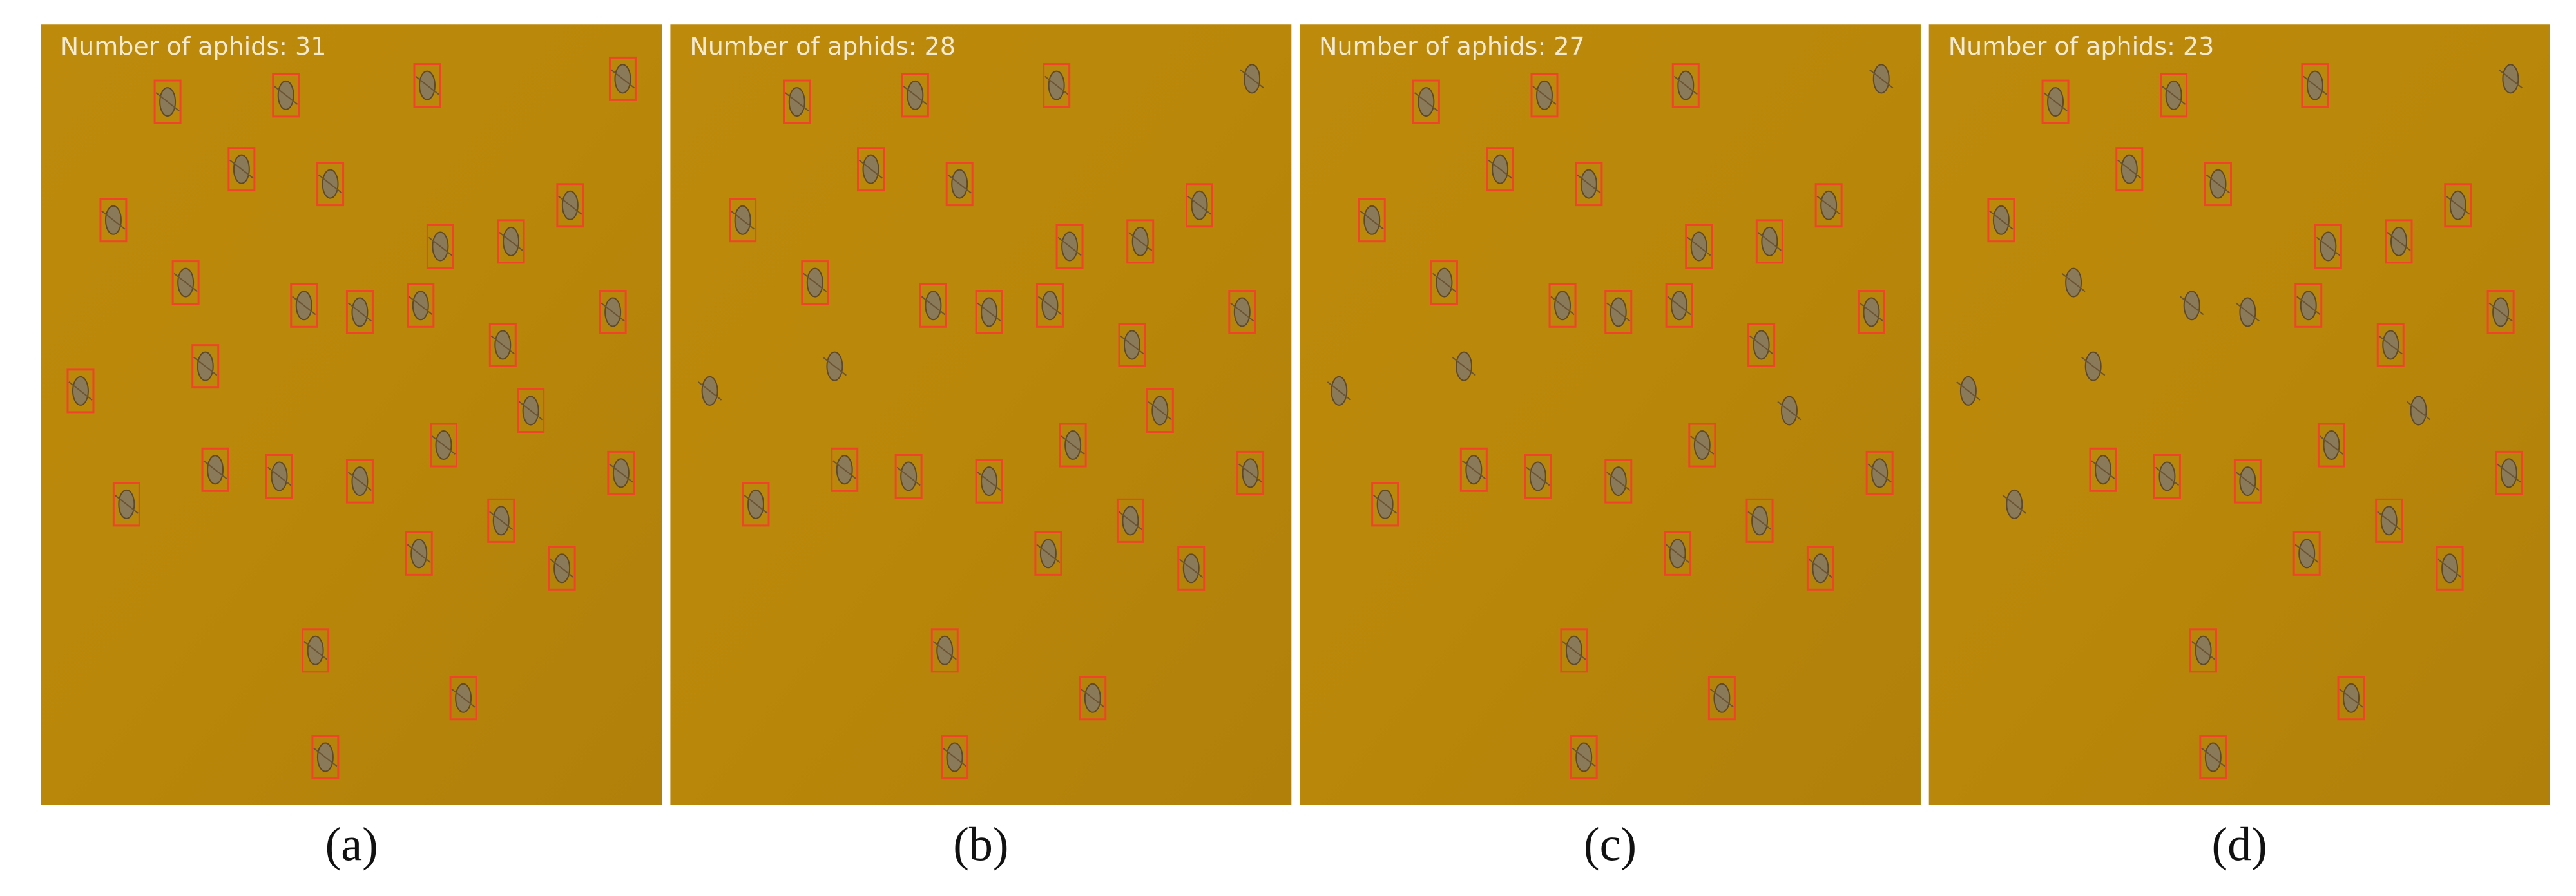 The image size is (2576, 896). I want to click on panel-label: (b), so click(980, 845).